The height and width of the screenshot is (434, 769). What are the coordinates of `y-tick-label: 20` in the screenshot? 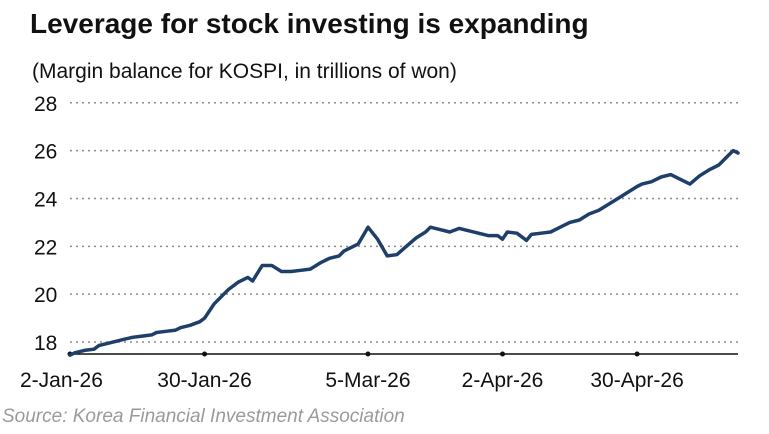 It's located at (45, 295).